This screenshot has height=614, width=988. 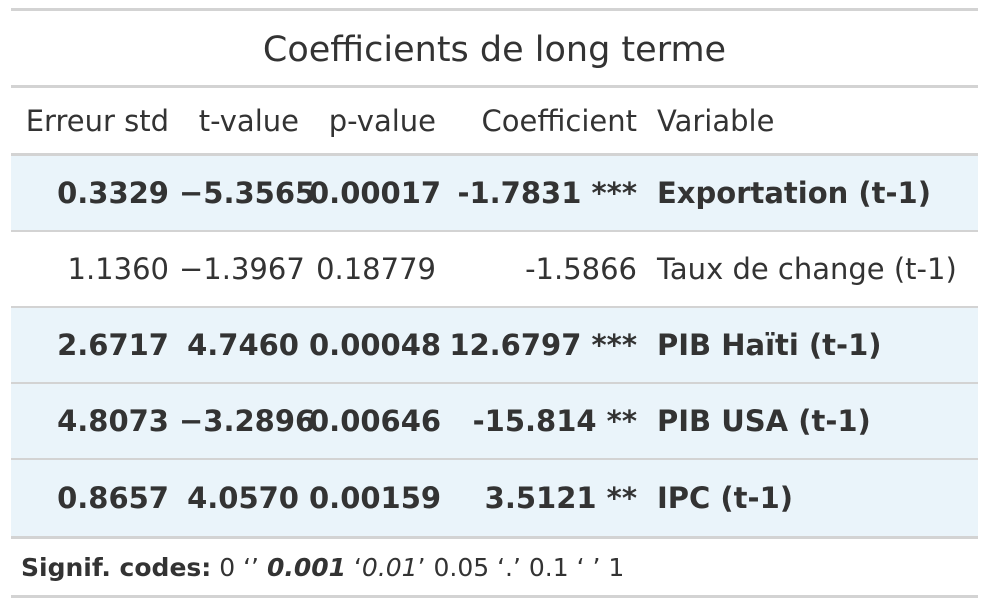 What do you see at coordinates (376, 269) in the screenshot?
I see `cell-p-value: 0.18779` at bounding box center [376, 269].